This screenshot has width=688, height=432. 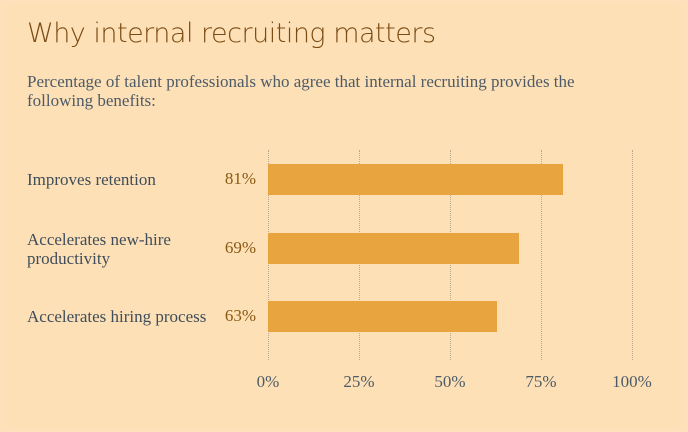 I want to click on value-label: 81%, so click(x=240, y=178).